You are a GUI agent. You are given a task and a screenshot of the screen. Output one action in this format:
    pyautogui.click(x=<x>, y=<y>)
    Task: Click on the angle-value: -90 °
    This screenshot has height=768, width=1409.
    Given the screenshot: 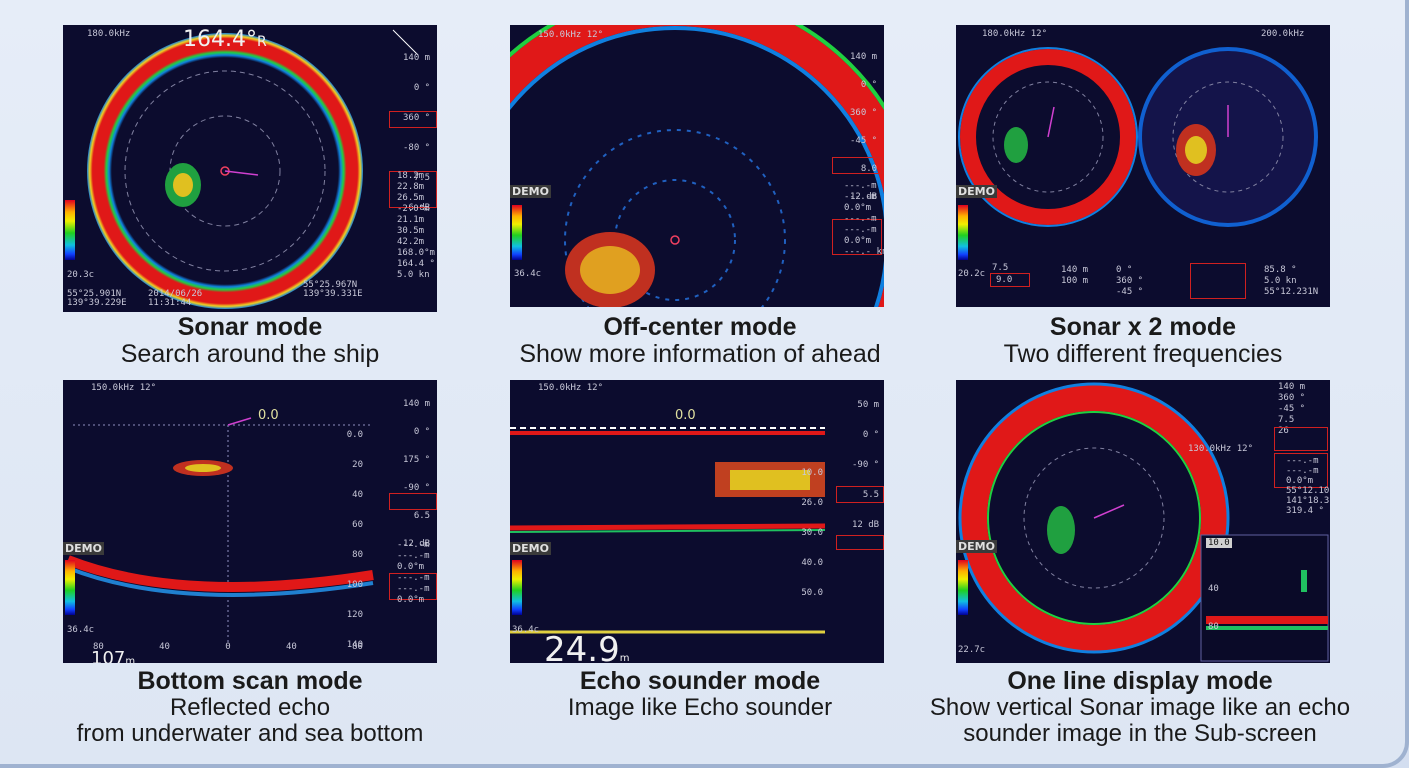 What is the action you would take?
    pyautogui.click(x=866, y=465)
    